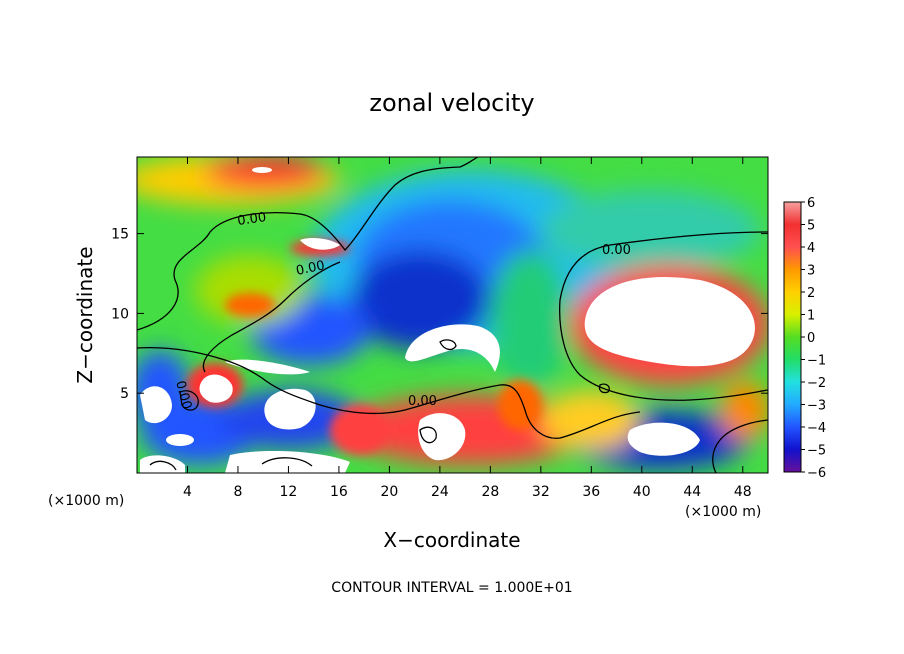  Describe the element at coordinates (811, 226) in the screenshot. I see `colorbar-label: 5` at that location.